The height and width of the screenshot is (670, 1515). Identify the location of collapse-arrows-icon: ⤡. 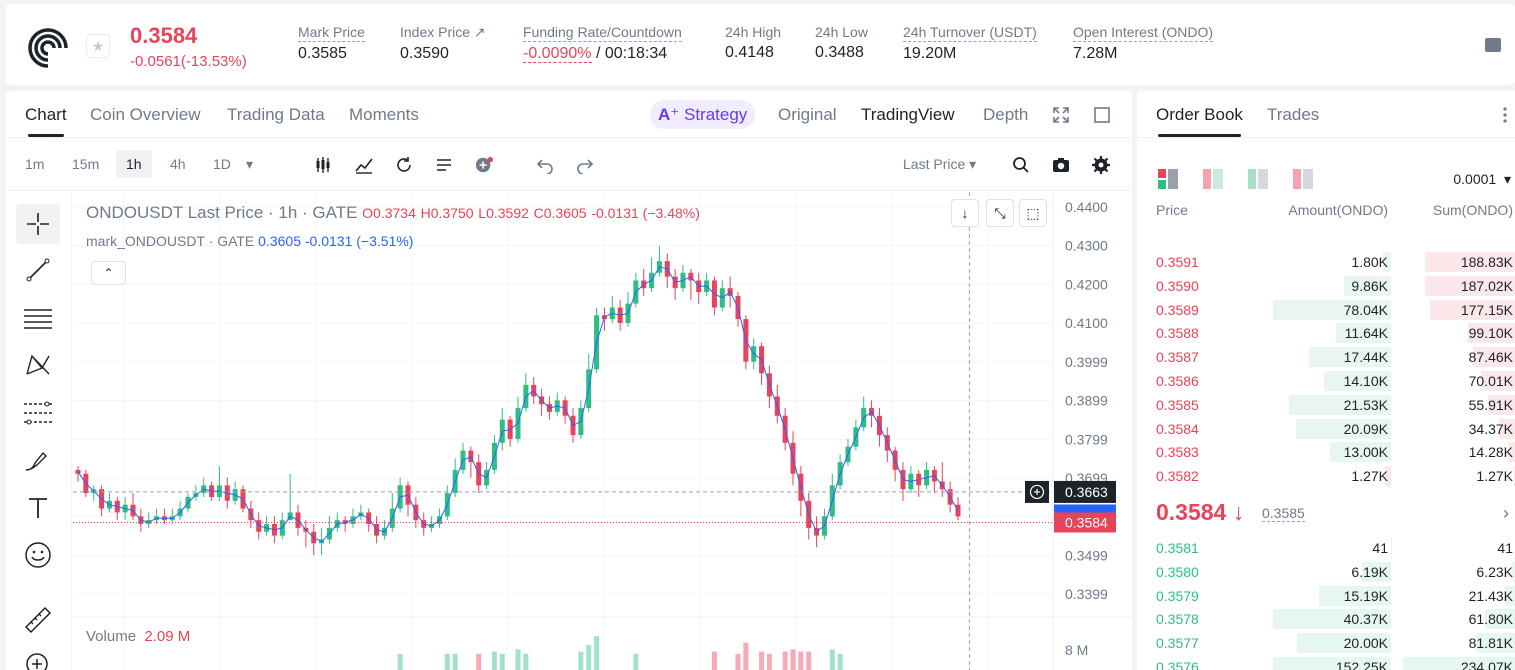
(1000, 213).